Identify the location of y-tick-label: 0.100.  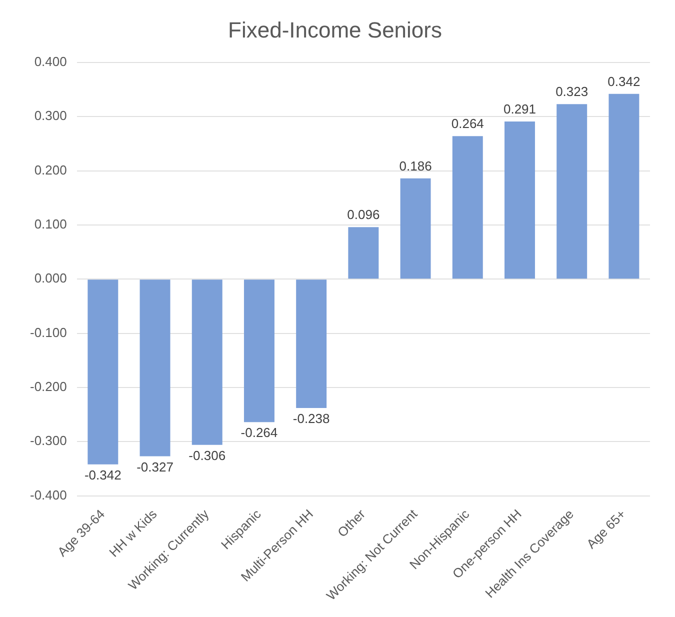
(50, 224).